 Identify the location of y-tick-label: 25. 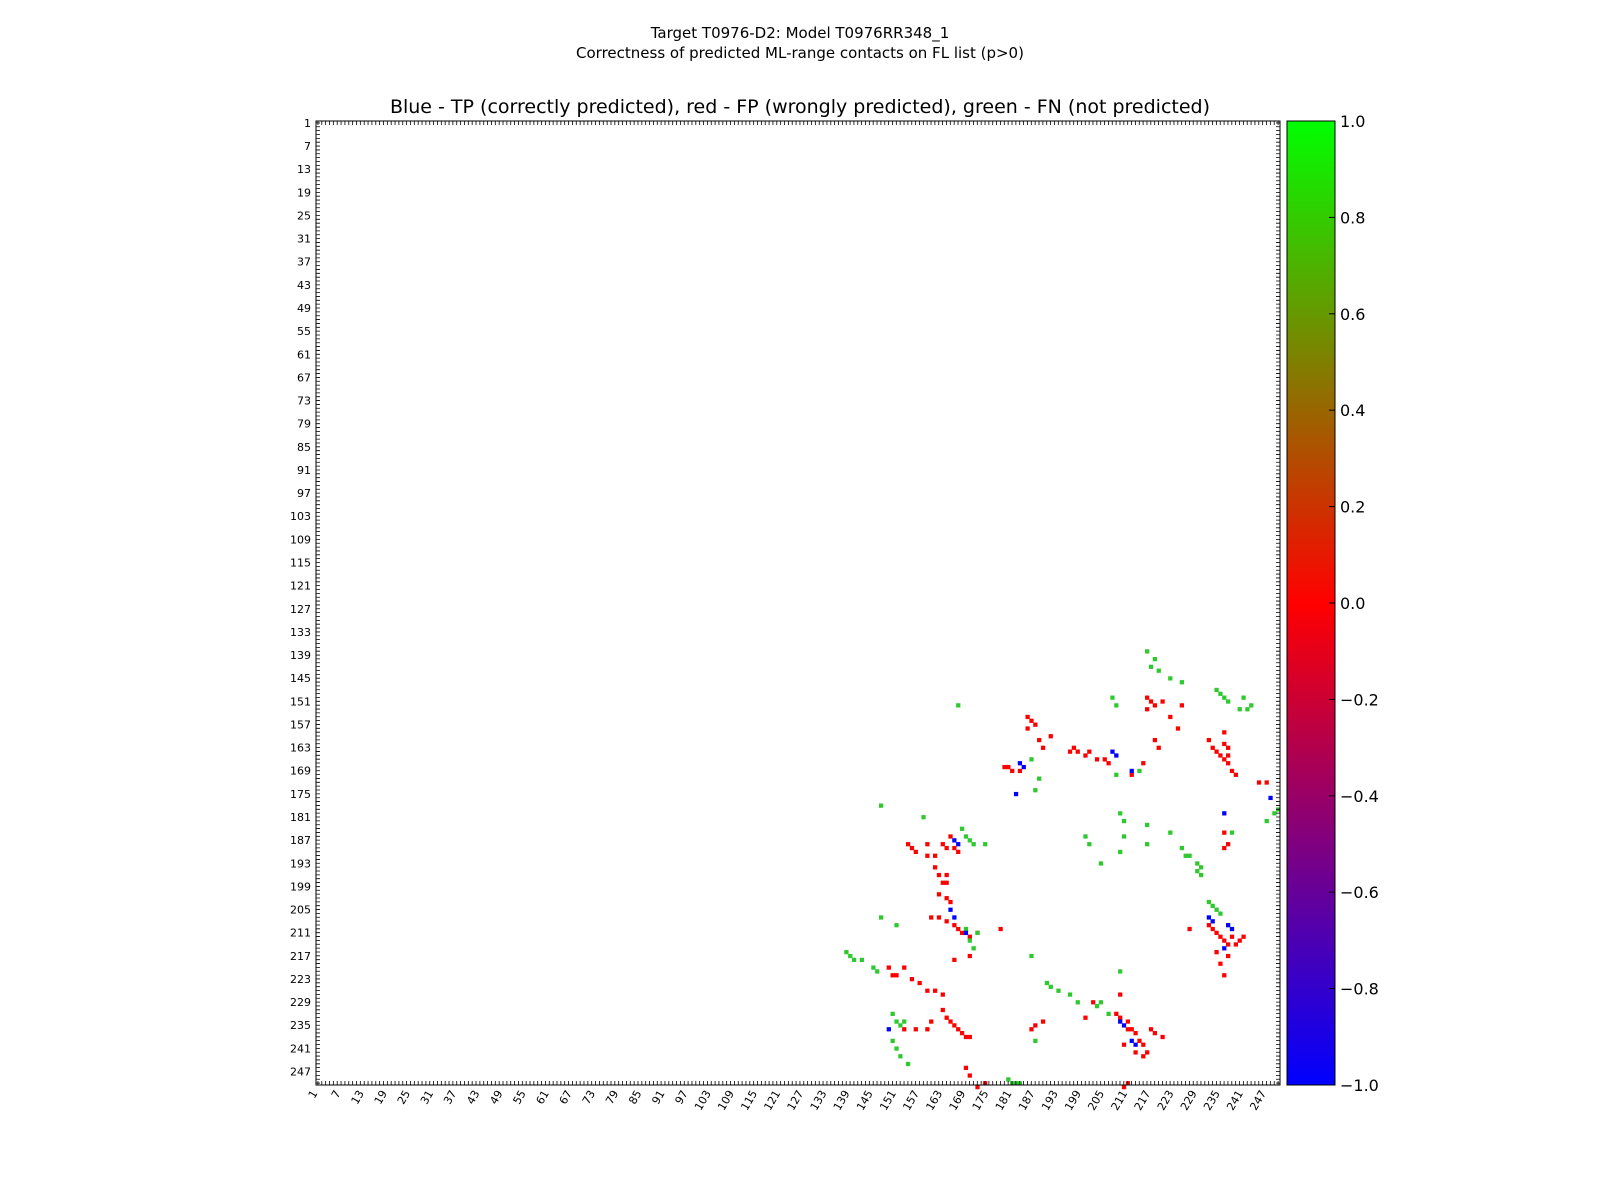
(304, 215).